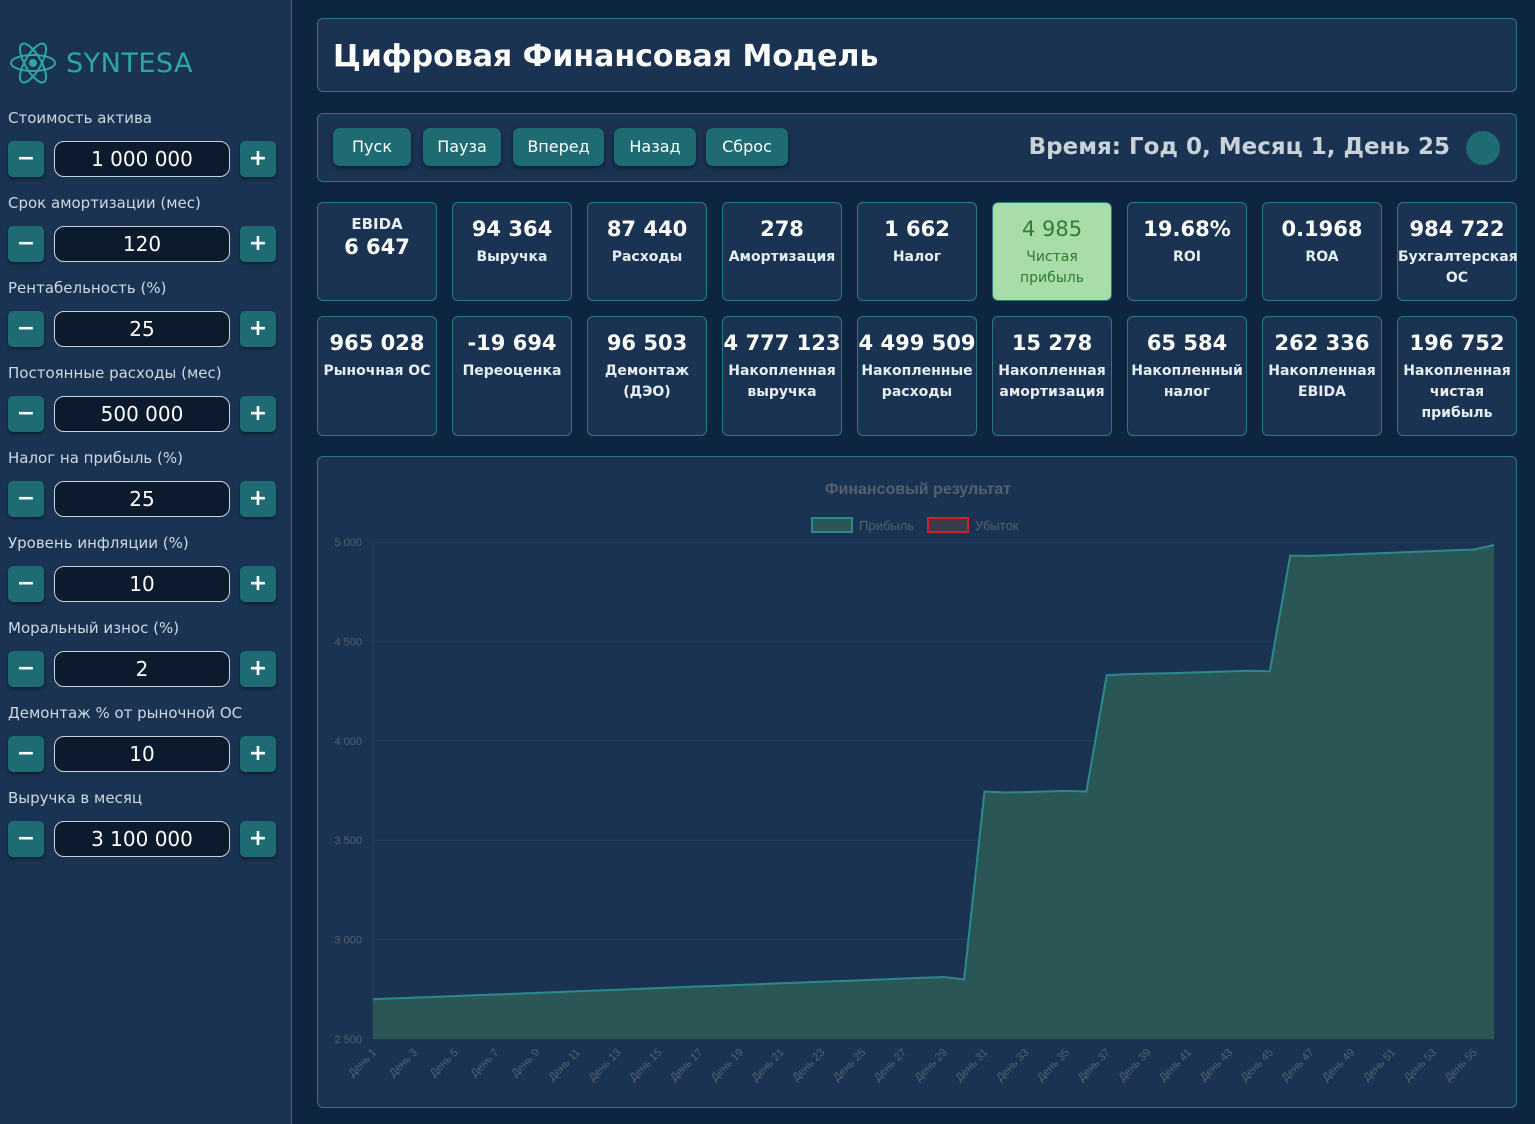  I want to click on metric-value: 0.1968, so click(1322, 229).